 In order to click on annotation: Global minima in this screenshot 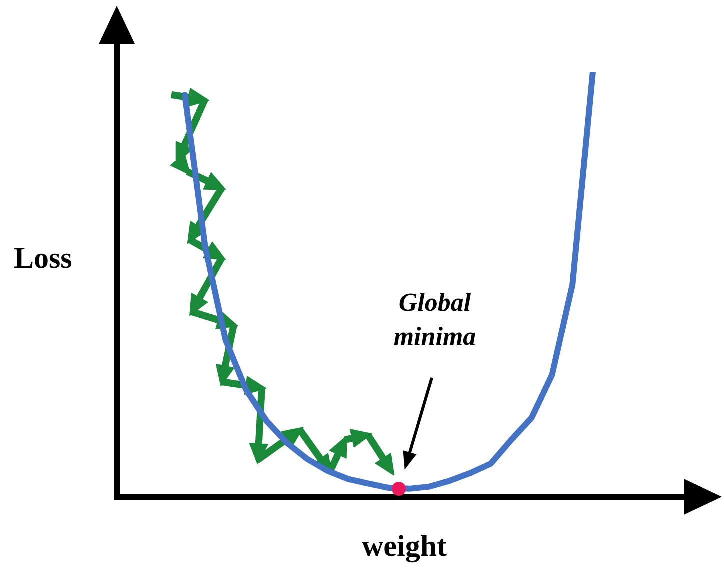, I will do `click(435, 320)`.